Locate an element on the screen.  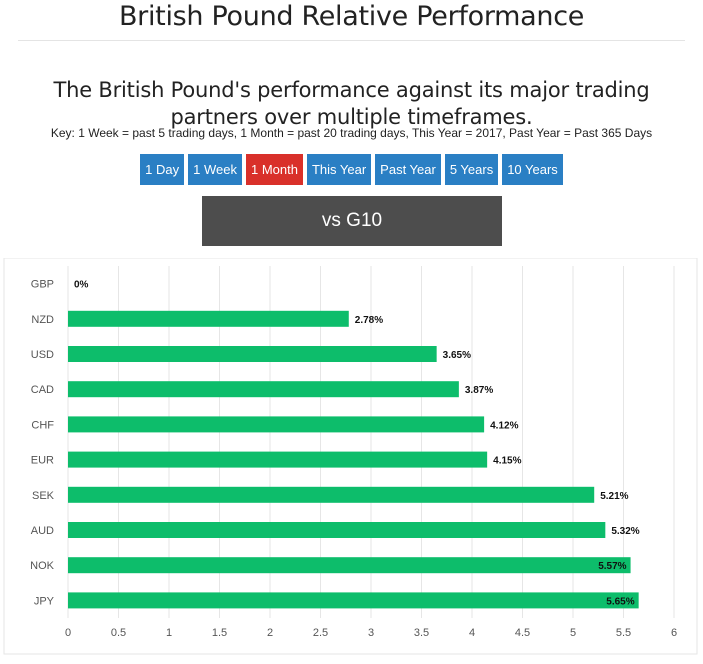
timeframe-button-1-week: 1 Week is located at coordinates (215, 169).